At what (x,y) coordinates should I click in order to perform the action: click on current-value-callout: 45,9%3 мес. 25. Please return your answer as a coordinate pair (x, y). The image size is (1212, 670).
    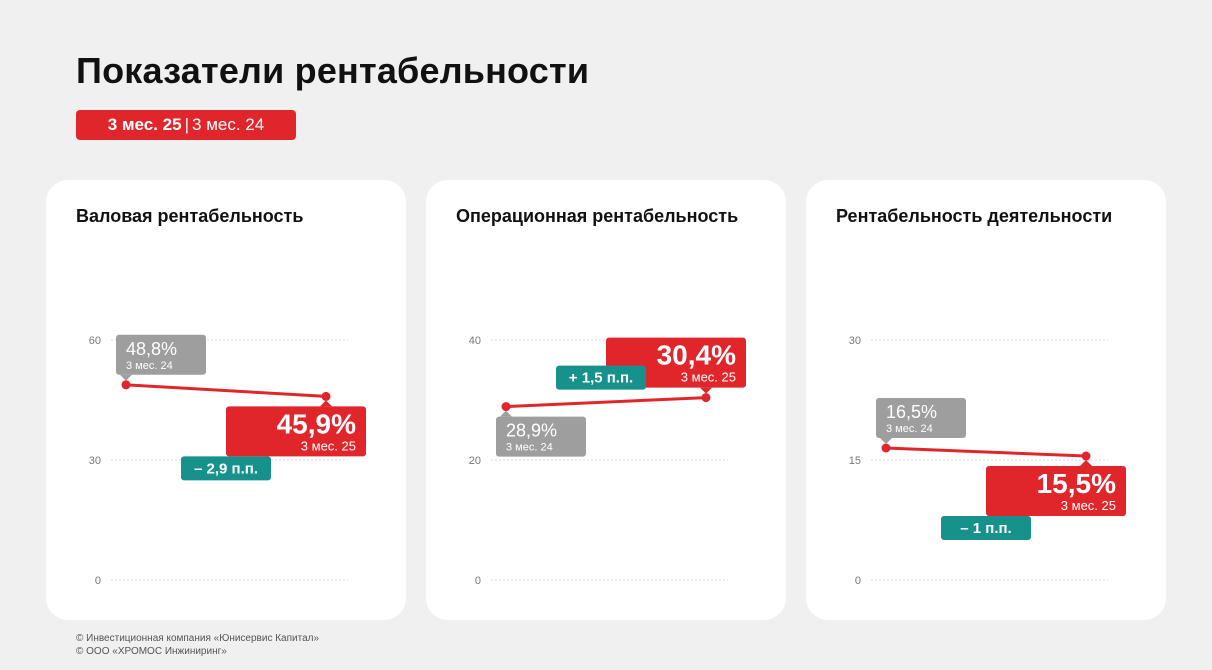
    Looking at the image, I should click on (296, 428).